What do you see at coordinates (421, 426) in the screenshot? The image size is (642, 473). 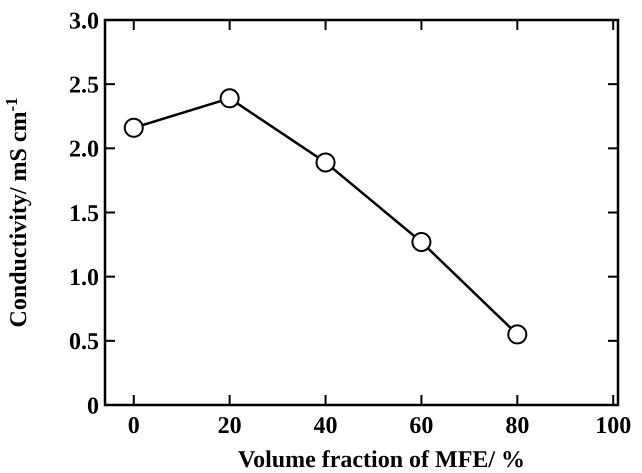 I see `x-tick-label: 60` at bounding box center [421, 426].